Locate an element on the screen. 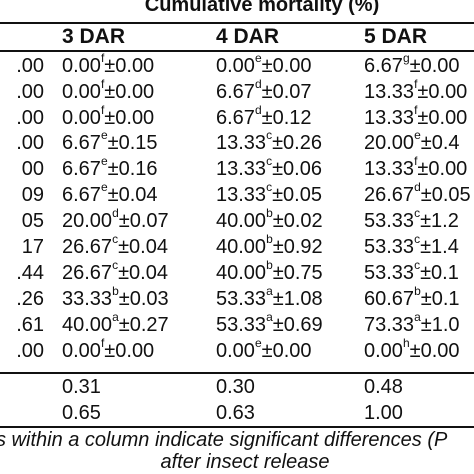 This screenshot has width=474, height=474. footnote-line-2: after insect release is located at coordinates (245, 462).